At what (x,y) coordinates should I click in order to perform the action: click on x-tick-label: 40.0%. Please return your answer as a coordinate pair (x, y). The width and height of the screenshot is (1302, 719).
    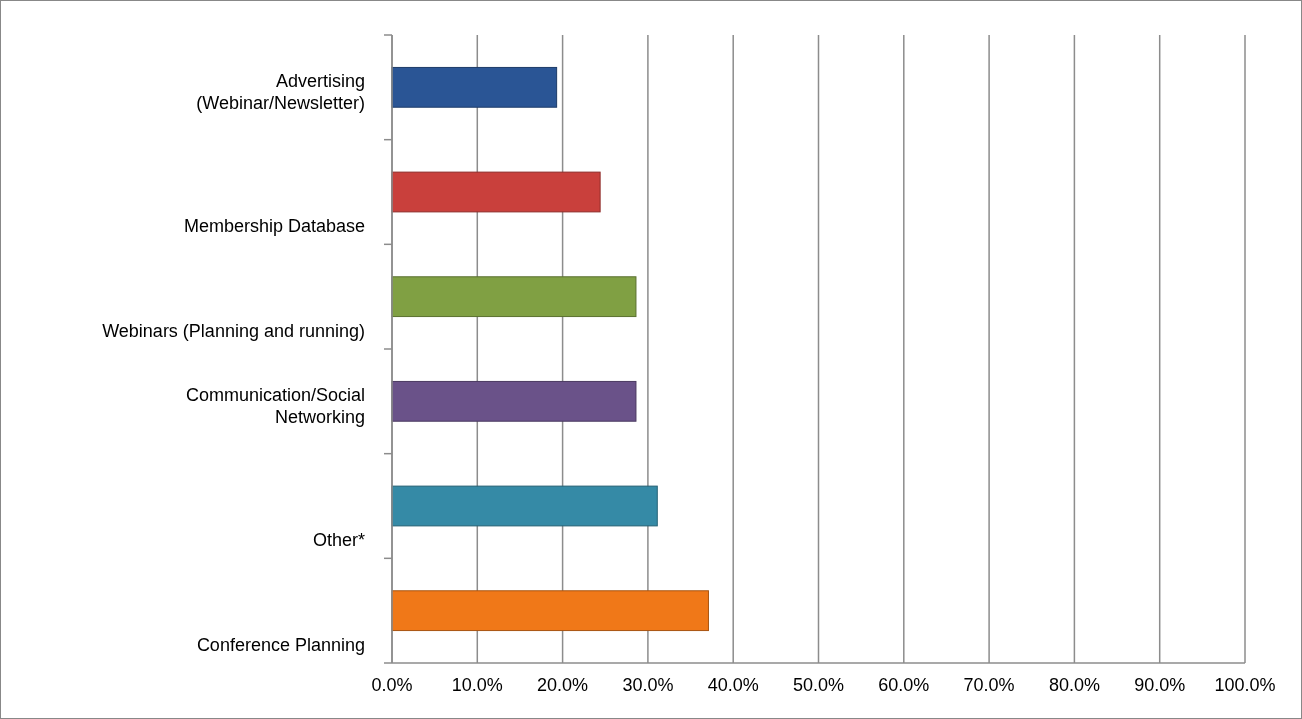
    Looking at the image, I should click on (733, 685).